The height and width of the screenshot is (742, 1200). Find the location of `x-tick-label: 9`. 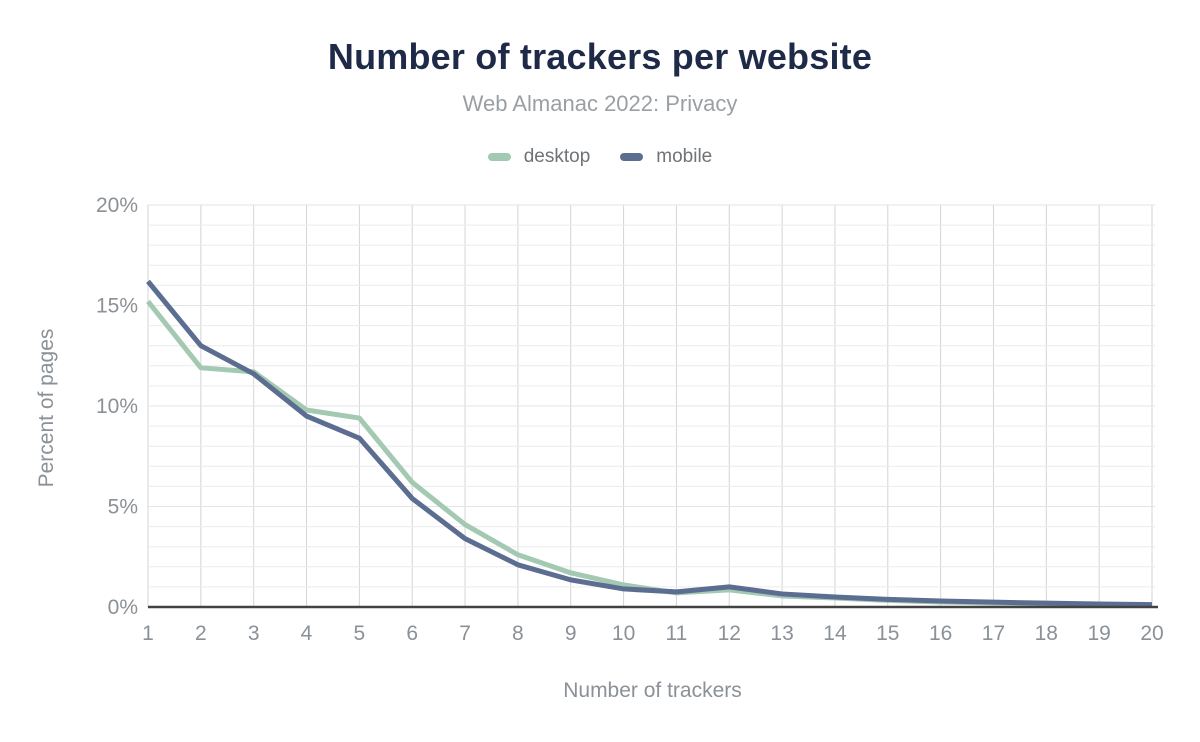

x-tick-label: 9 is located at coordinates (571, 633).